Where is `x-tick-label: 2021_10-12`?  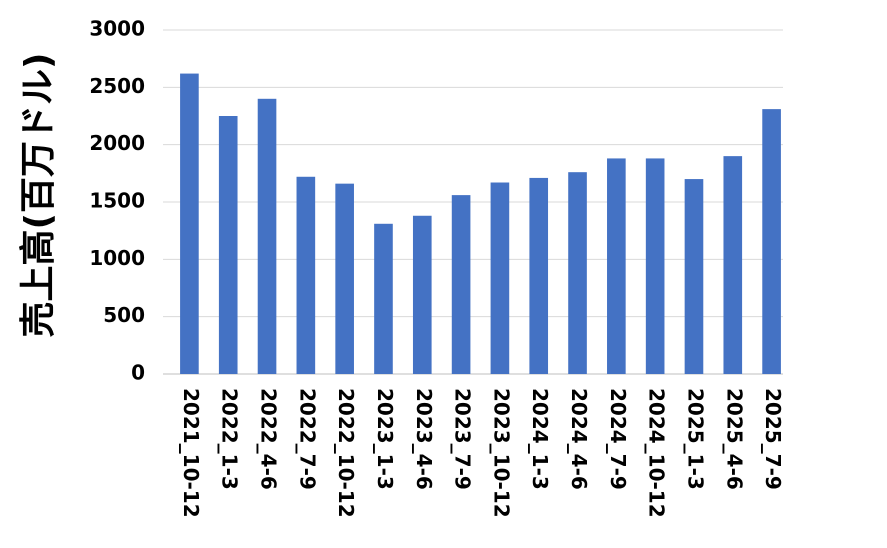
x-tick-label: 2021_10-12 is located at coordinates (191, 453).